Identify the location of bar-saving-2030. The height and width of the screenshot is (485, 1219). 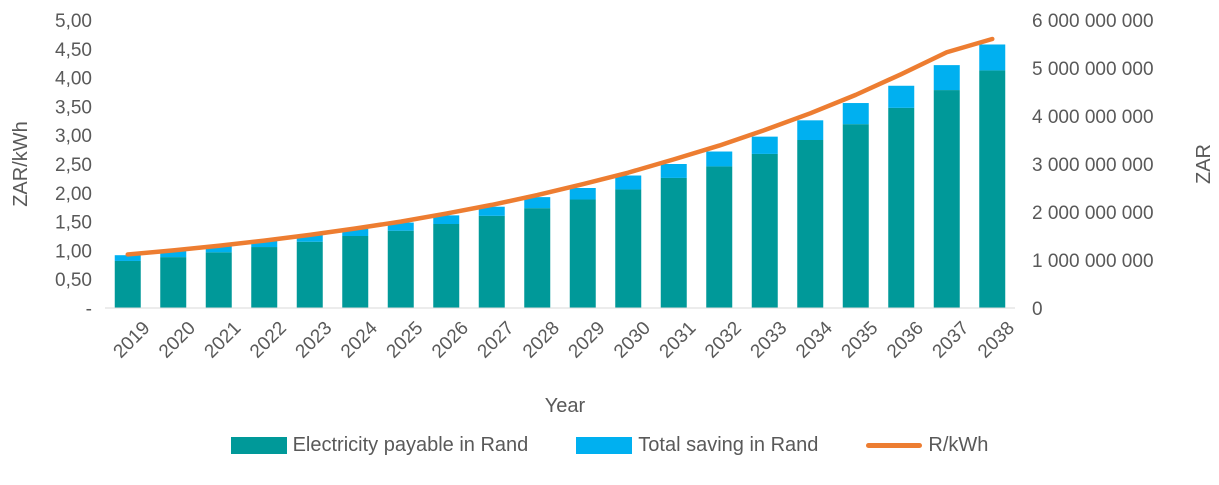
(628, 182).